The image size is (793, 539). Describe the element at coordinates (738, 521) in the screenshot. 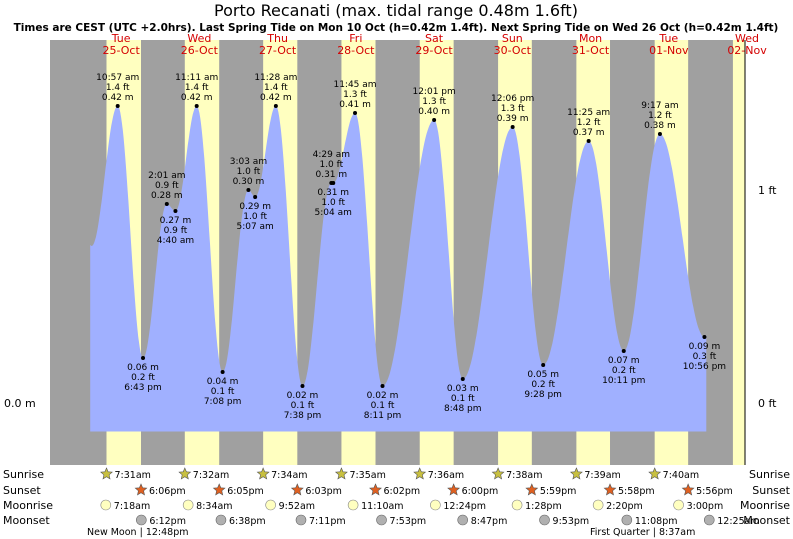

I see `moonset-time: 12:25am` at that location.